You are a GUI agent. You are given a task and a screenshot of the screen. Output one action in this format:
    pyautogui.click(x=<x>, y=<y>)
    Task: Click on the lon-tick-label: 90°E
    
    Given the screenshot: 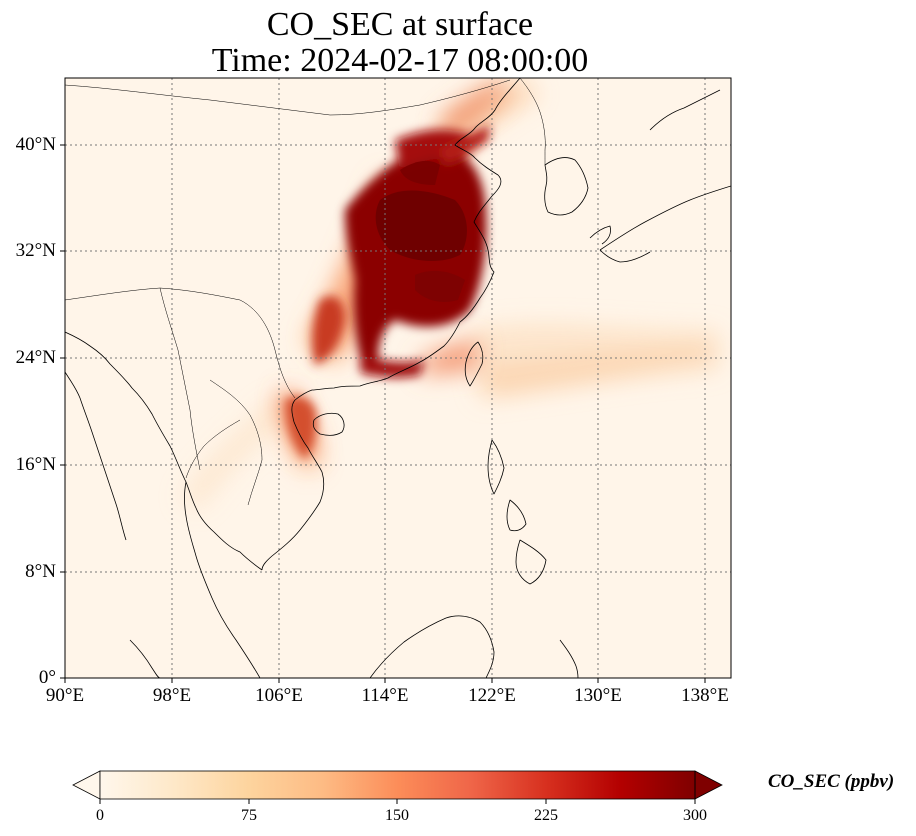 What is the action you would take?
    pyautogui.click(x=65, y=695)
    